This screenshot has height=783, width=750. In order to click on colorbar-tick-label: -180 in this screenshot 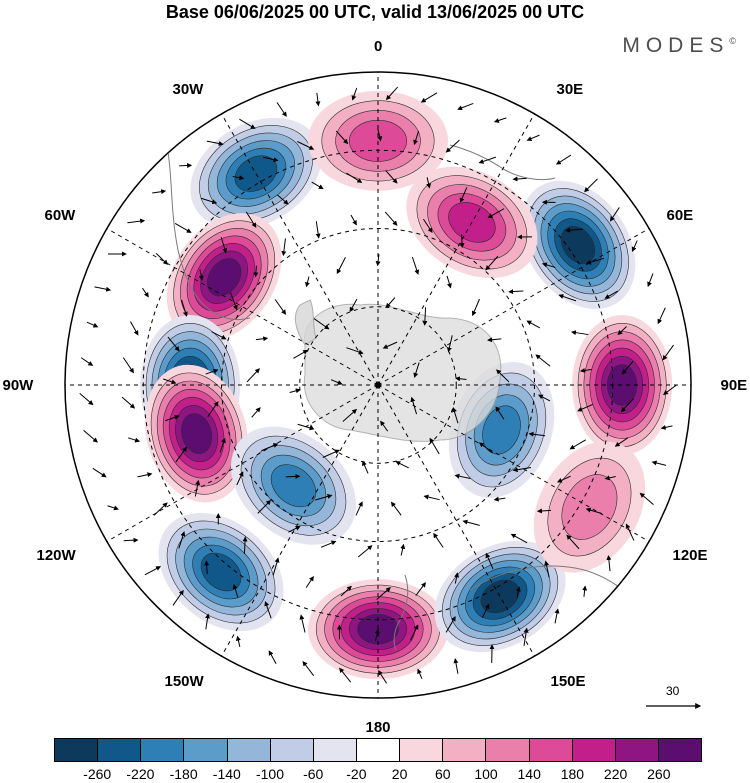, I will do `click(183, 774)`.